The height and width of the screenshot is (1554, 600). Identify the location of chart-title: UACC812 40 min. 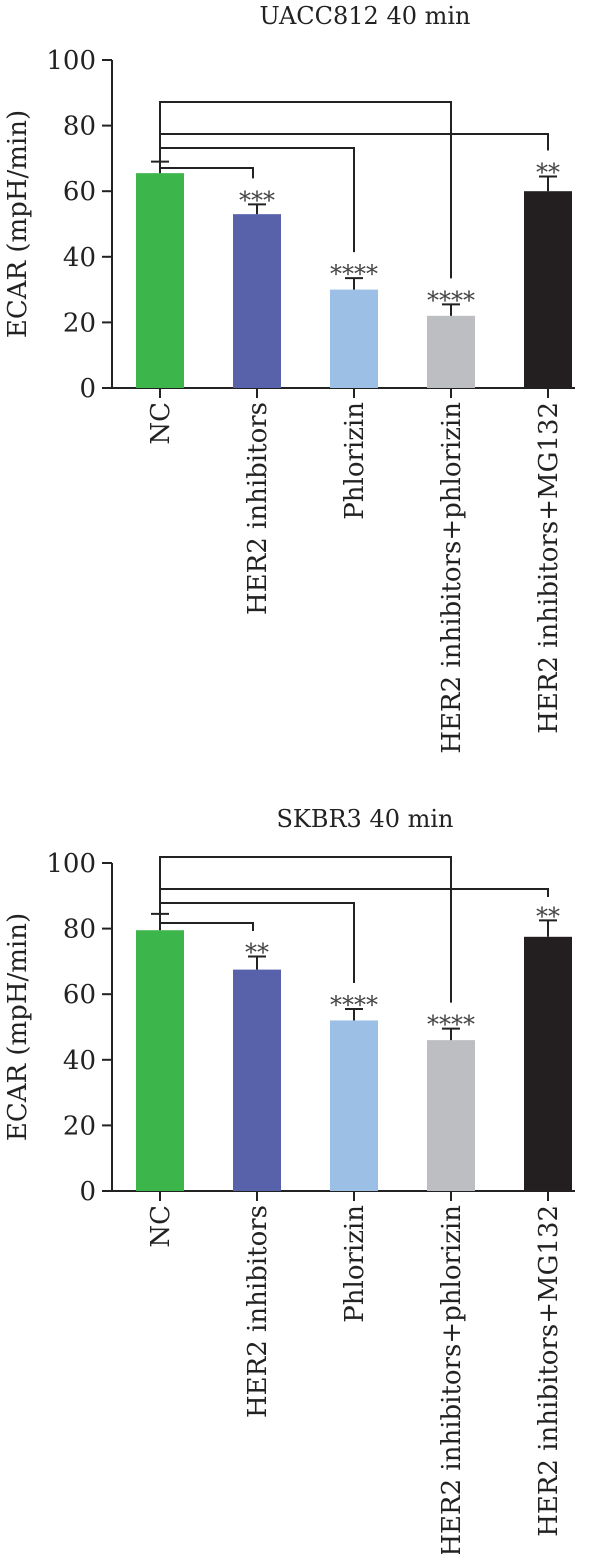
(364, 16).